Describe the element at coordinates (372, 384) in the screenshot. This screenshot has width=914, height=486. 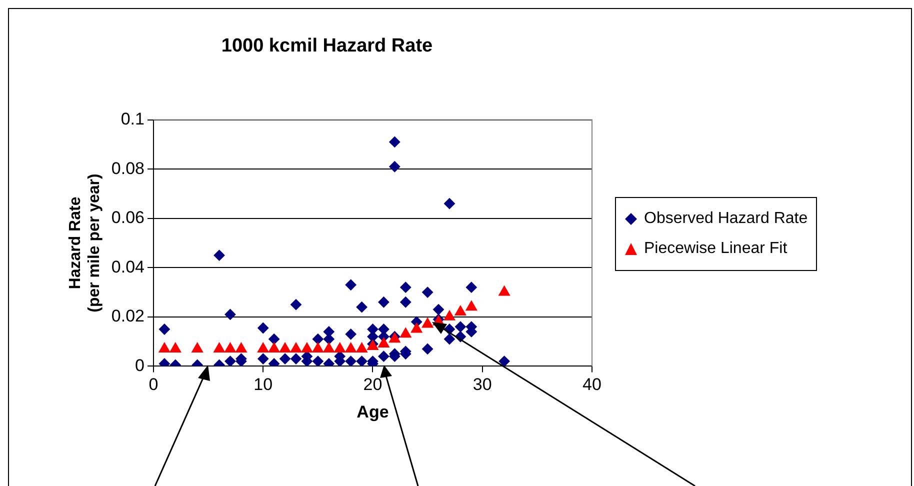
I see `x-tick-label: 20` at that location.